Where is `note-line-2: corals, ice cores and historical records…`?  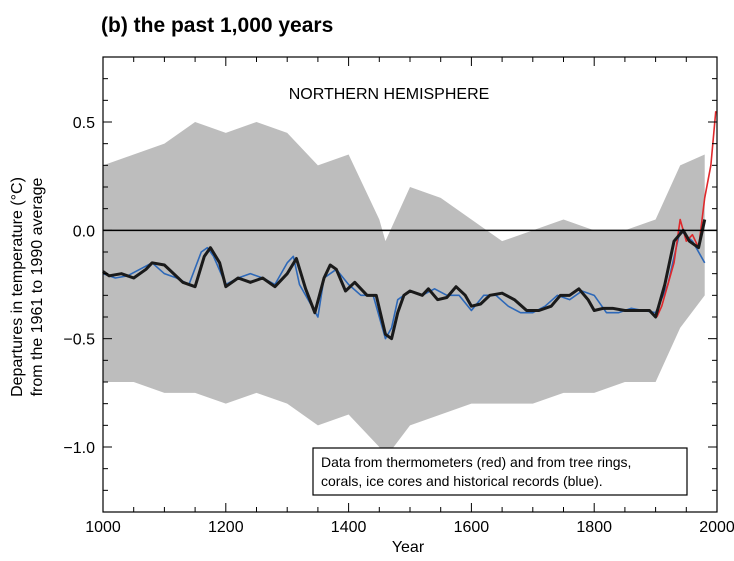
note-line-2: corals, ice cores and historical records… is located at coordinates (462, 481).